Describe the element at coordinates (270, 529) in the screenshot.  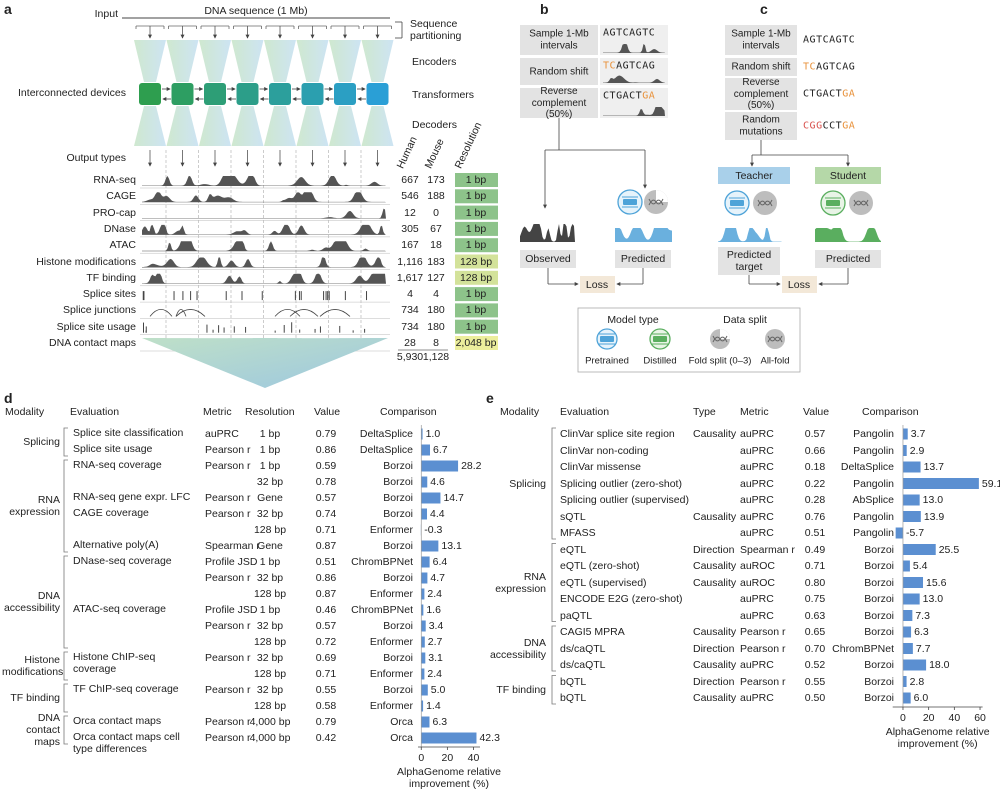
I see `cell: 128 bp` at that location.